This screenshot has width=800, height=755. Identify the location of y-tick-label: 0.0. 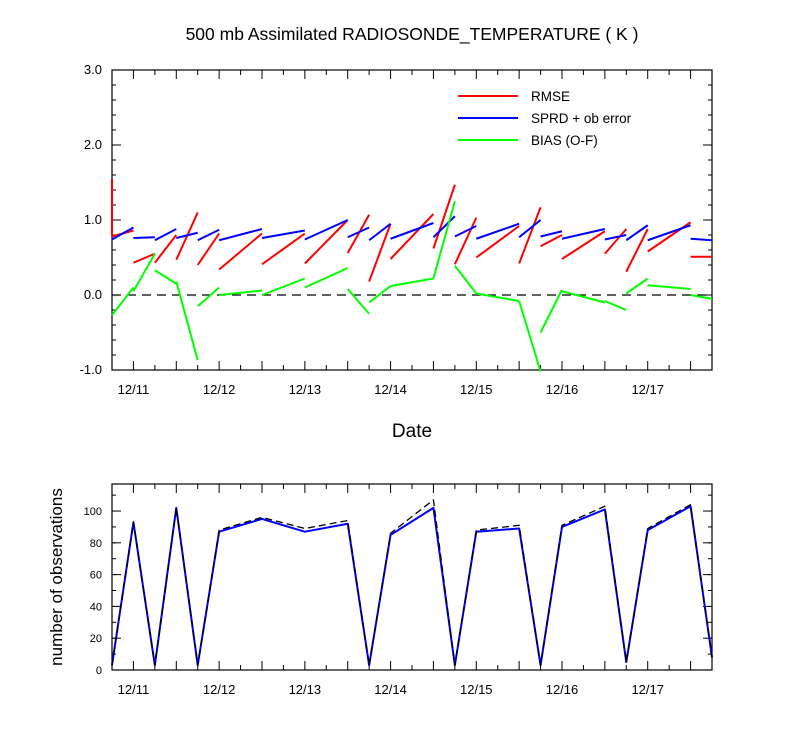
(93, 294).